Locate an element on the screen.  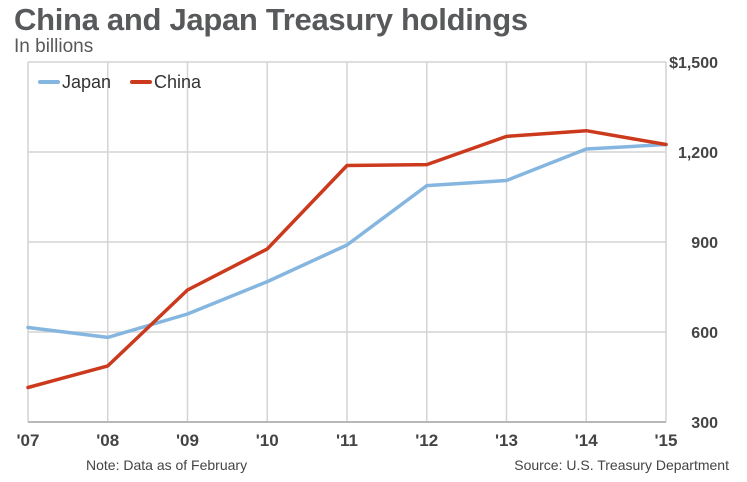
x-tick-label: '10 is located at coordinates (267, 440).